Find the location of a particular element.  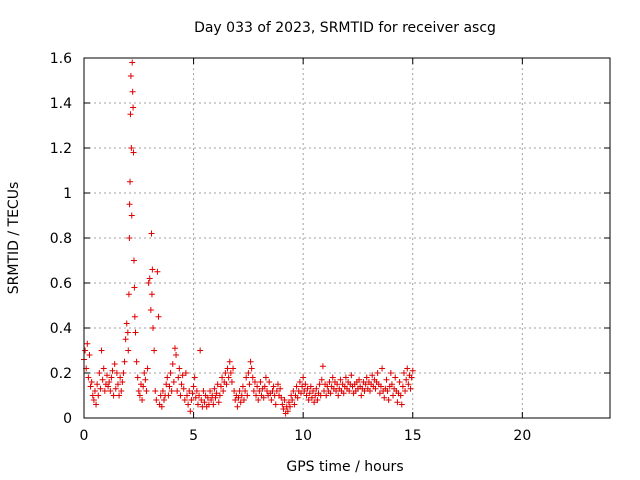

y-tick-label: 0.2 is located at coordinates (61, 374).